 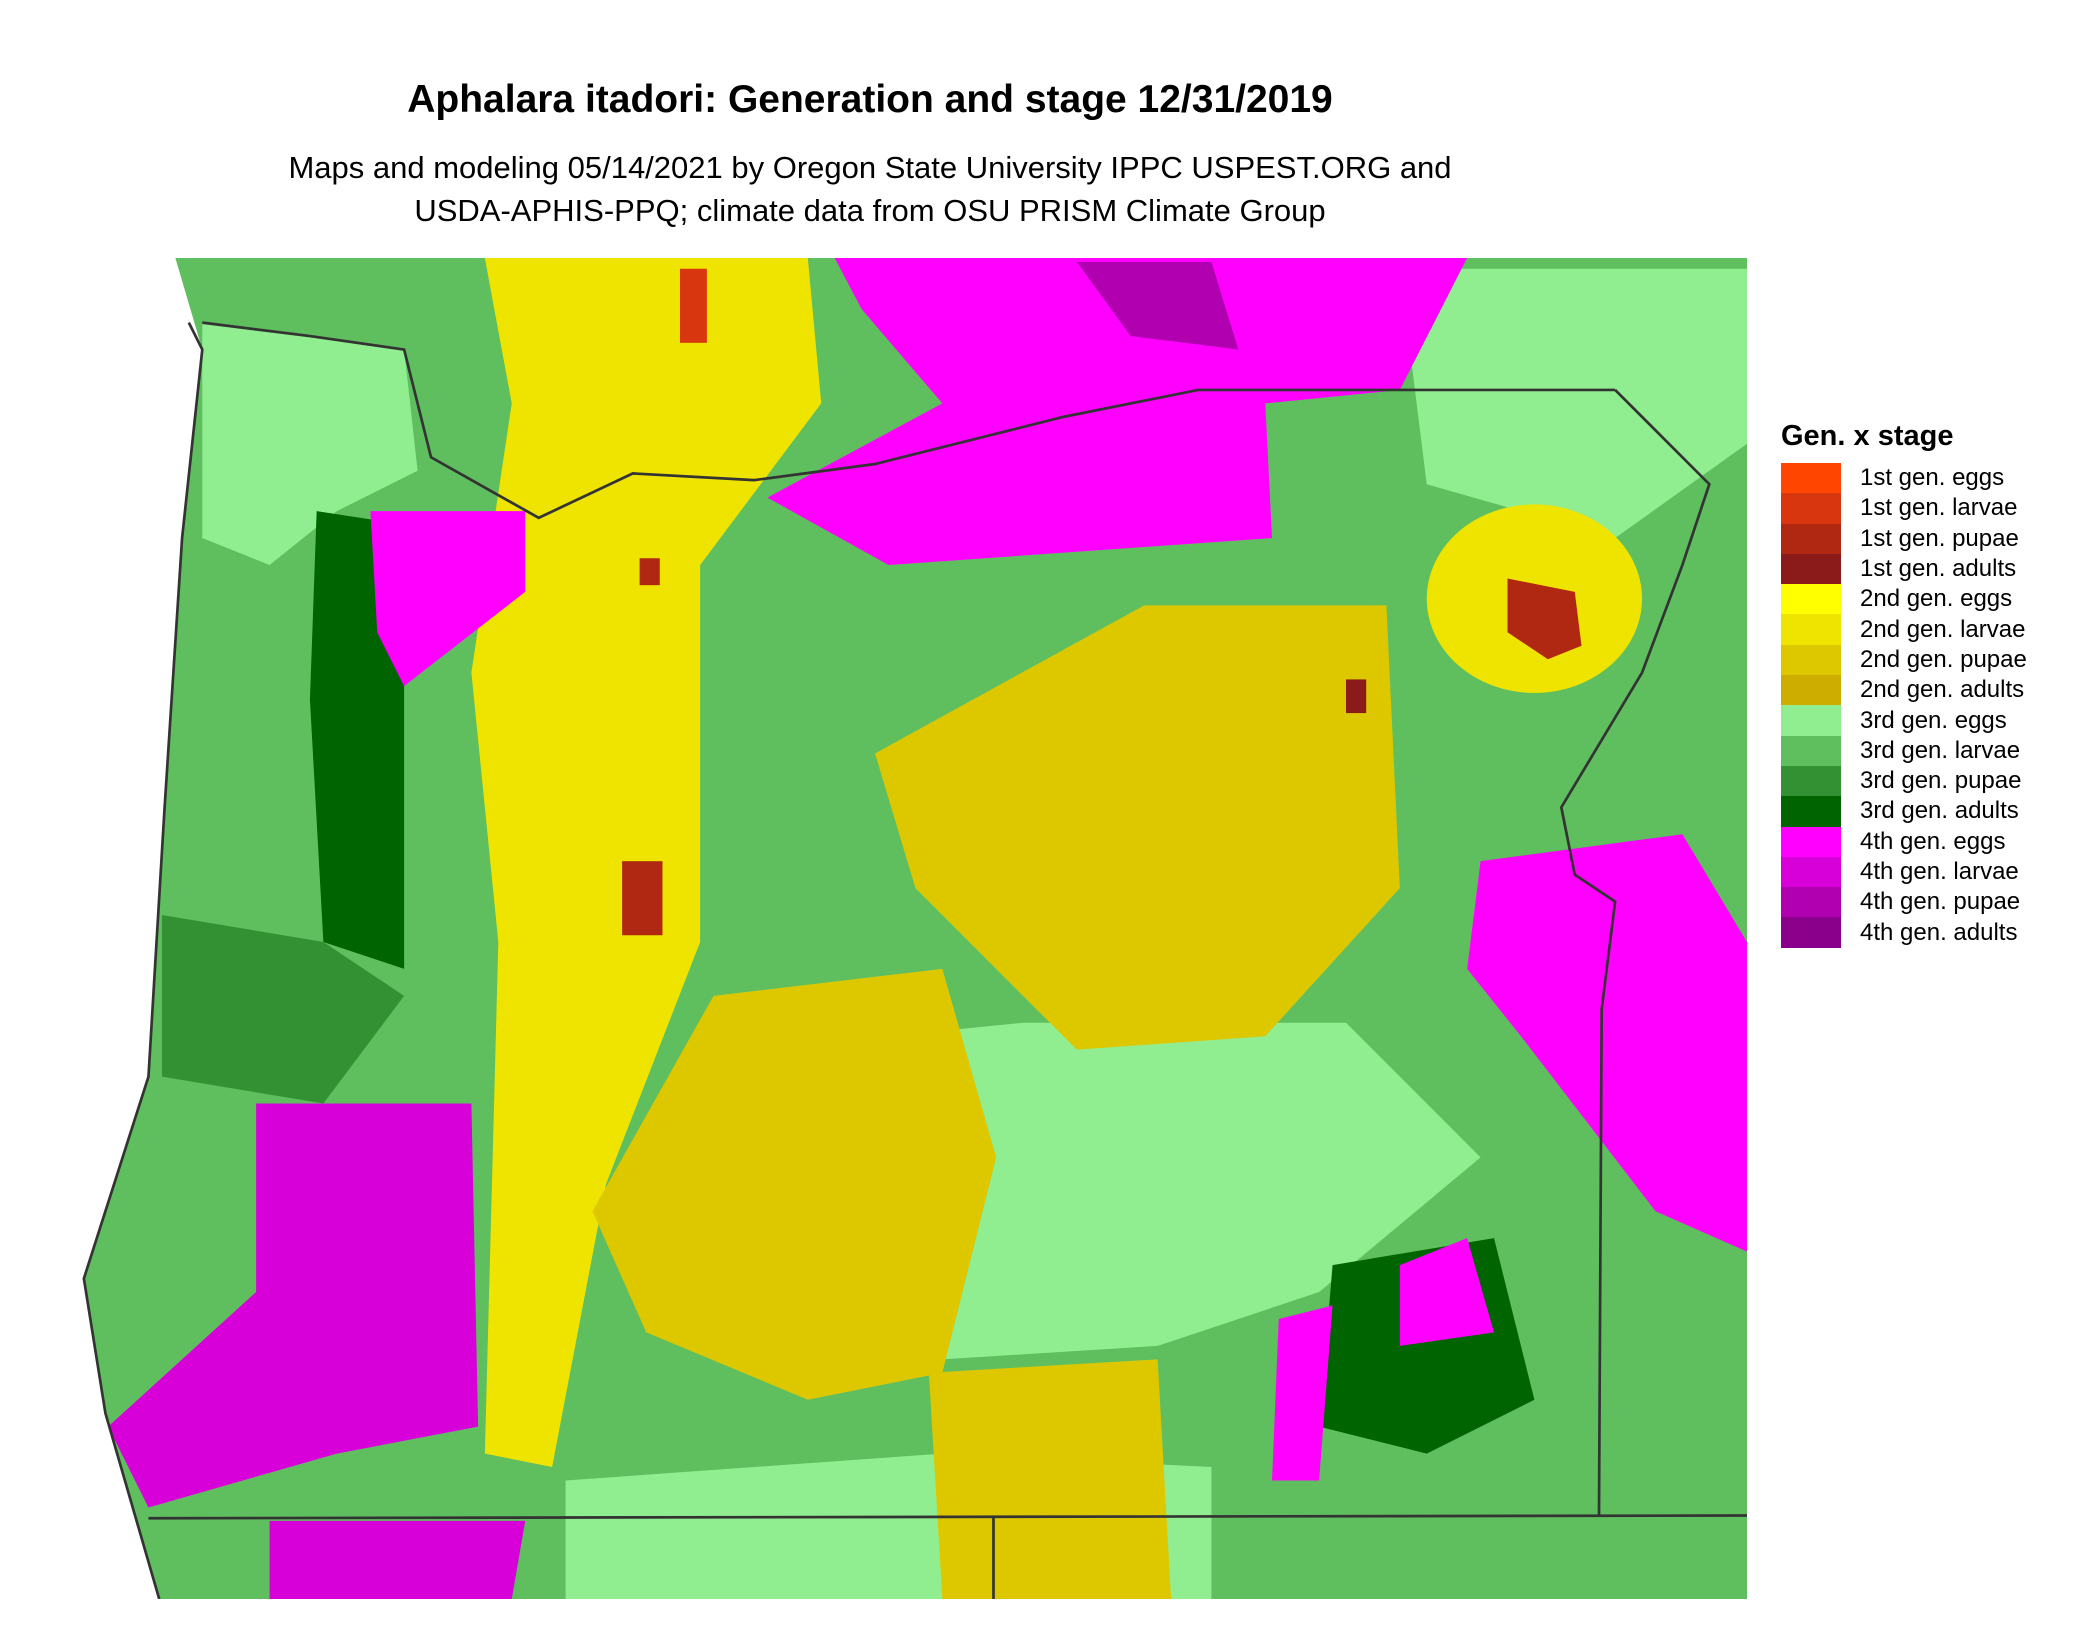 I want to click on region-2nd-east-central, so click(x=1137, y=827).